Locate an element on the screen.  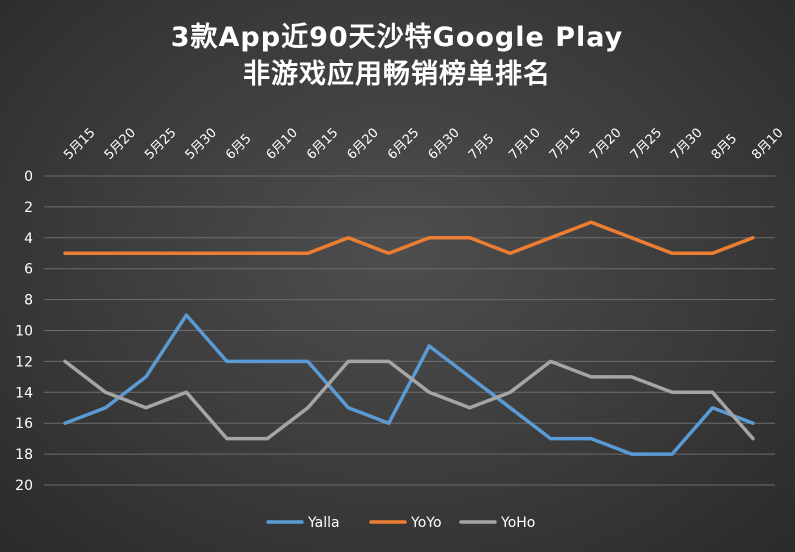
y-tick-label: 10 is located at coordinates (24, 332).